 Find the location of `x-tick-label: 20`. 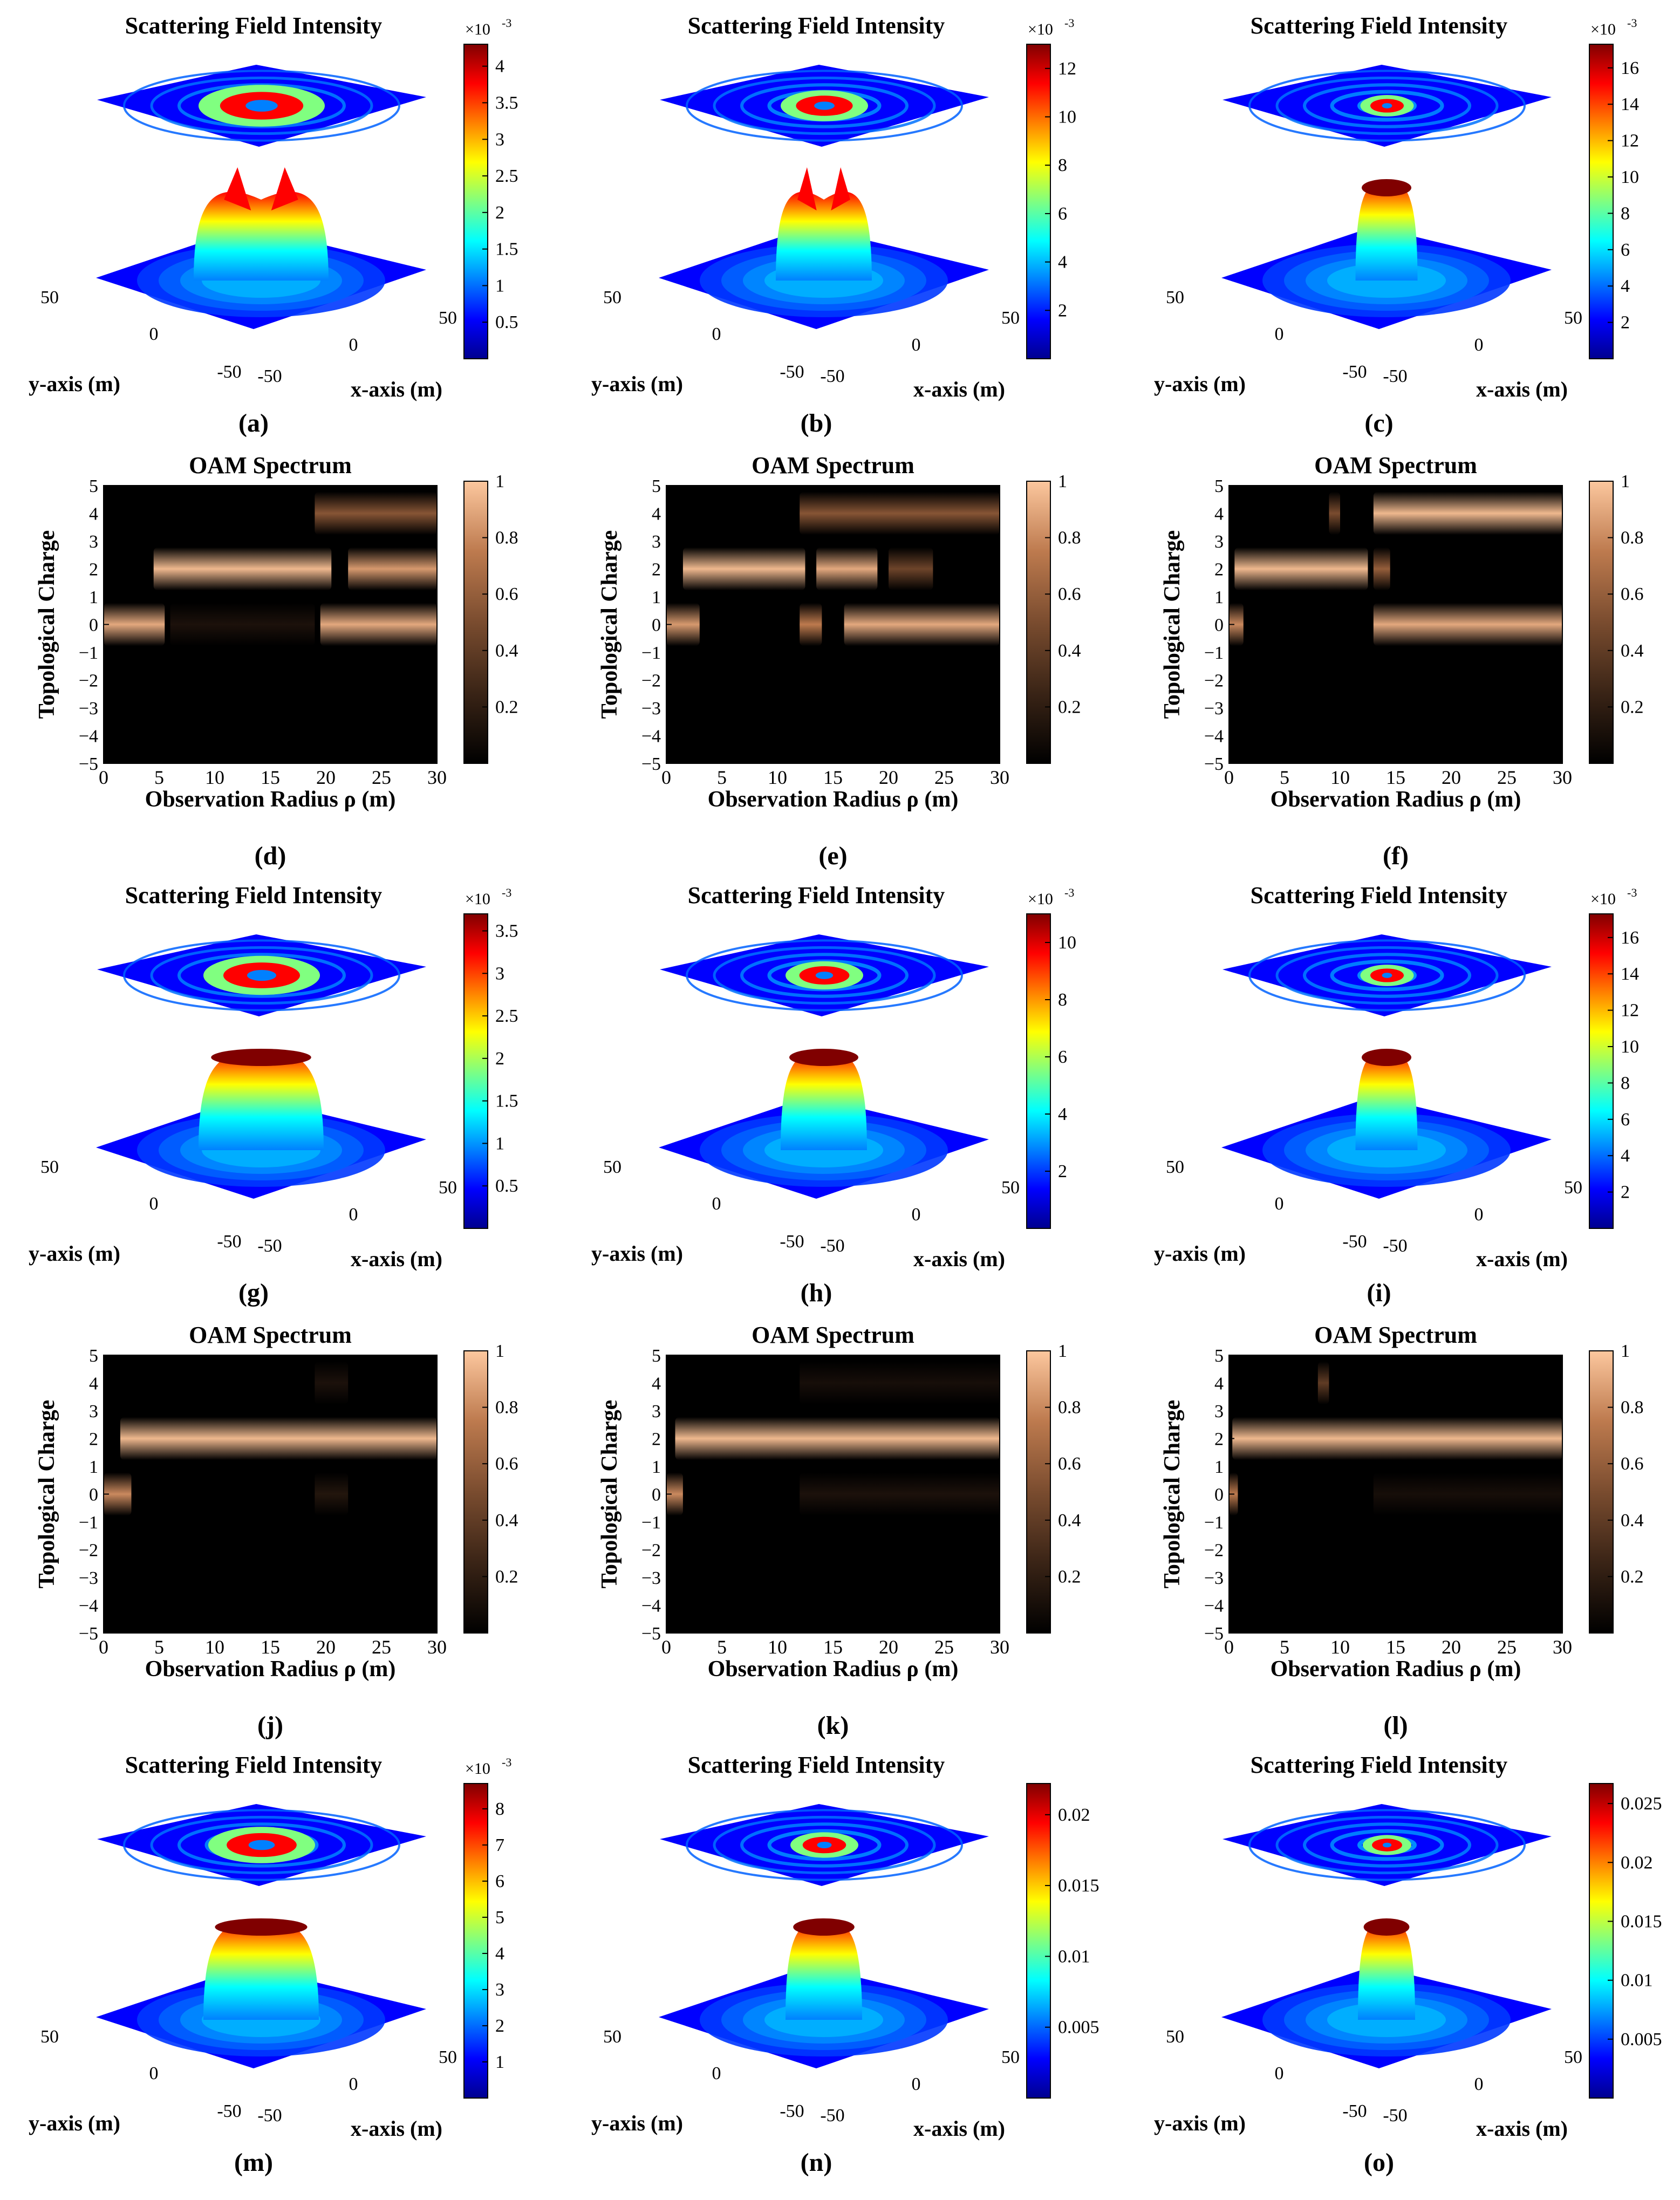

x-tick-label: 20 is located at coordinates (889, 1647).